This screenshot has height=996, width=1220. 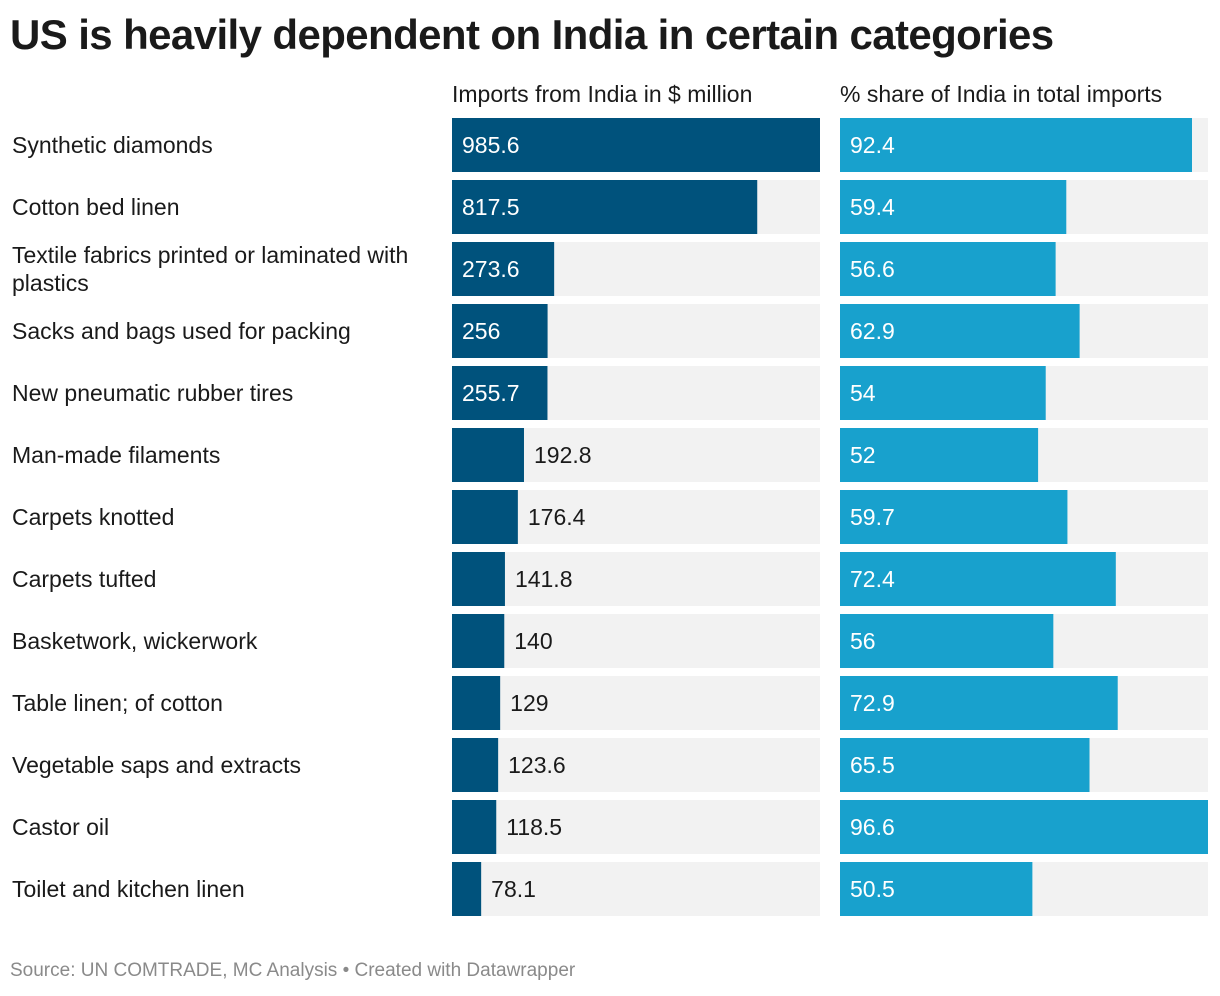 What do you see at coordinates (128, 889) in the screenshot?
I see `category-label: Toilet and kitchen linen` at bounding box center [128, 889].